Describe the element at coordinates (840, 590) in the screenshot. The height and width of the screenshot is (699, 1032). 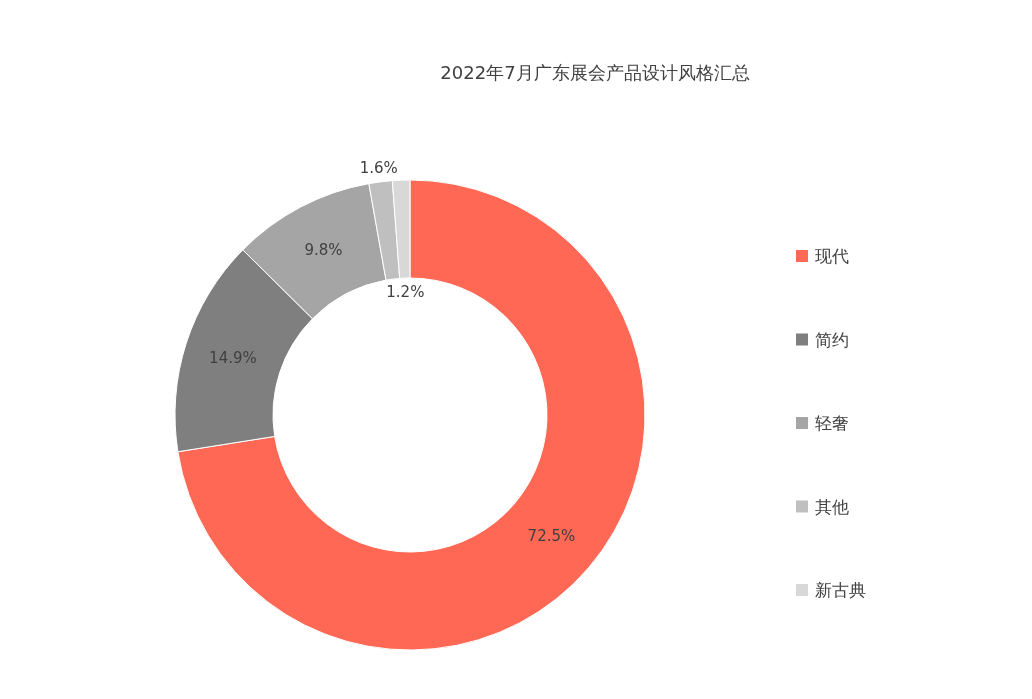
I see `legend-label: 新古典` at that location.